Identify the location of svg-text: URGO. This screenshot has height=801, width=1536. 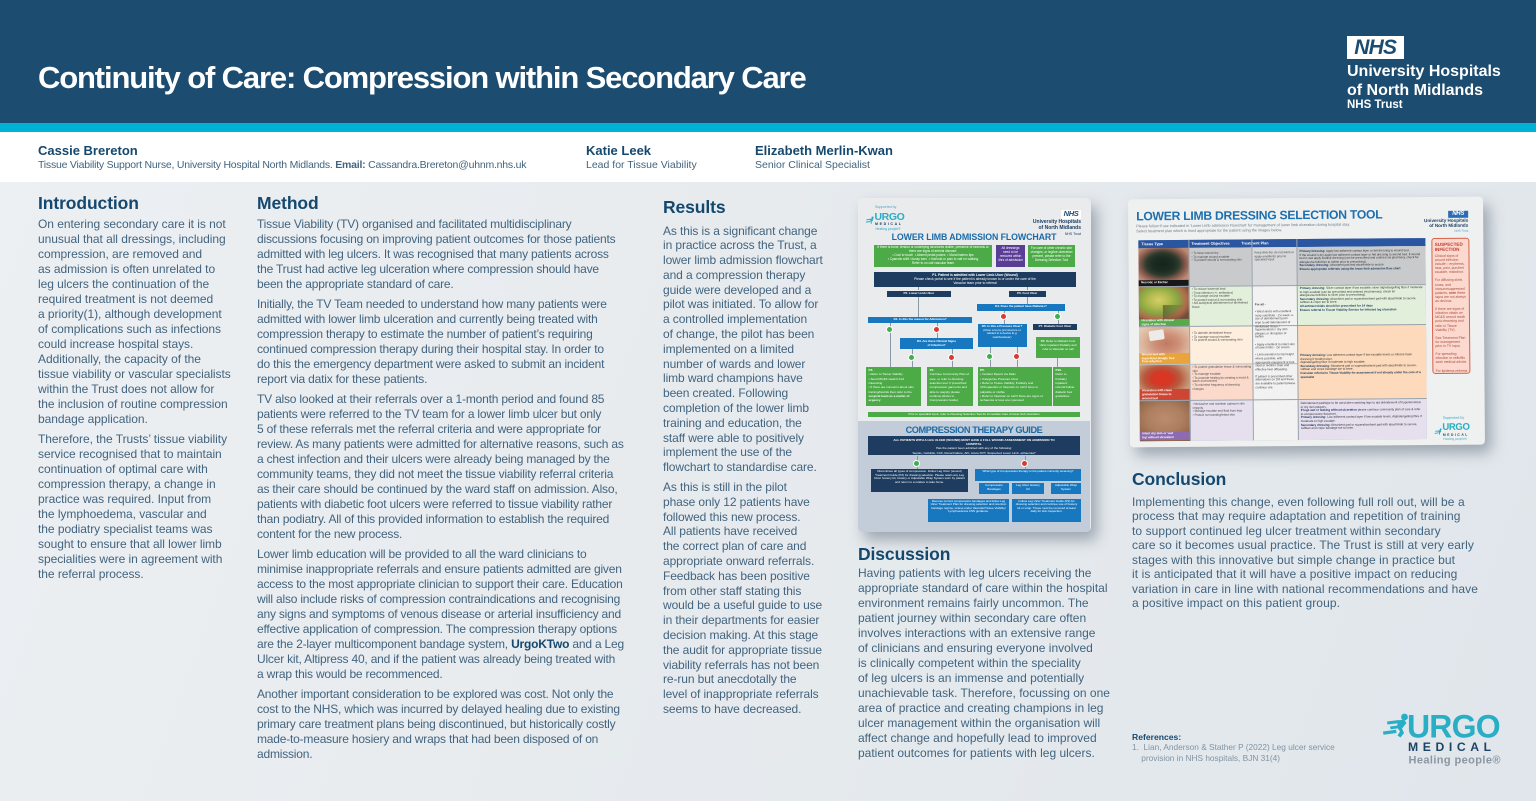
(1453, 727).